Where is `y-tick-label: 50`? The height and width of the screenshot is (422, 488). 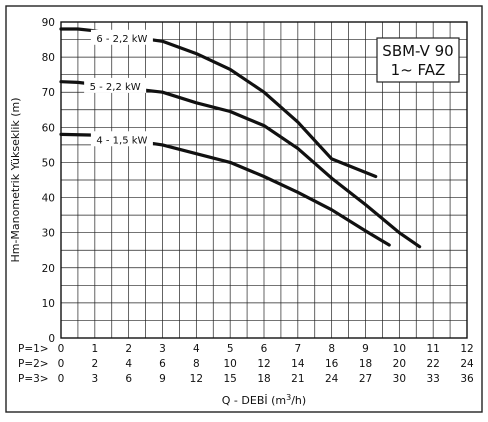 y-tick-label: 50 is located at coordinates (48, 163).